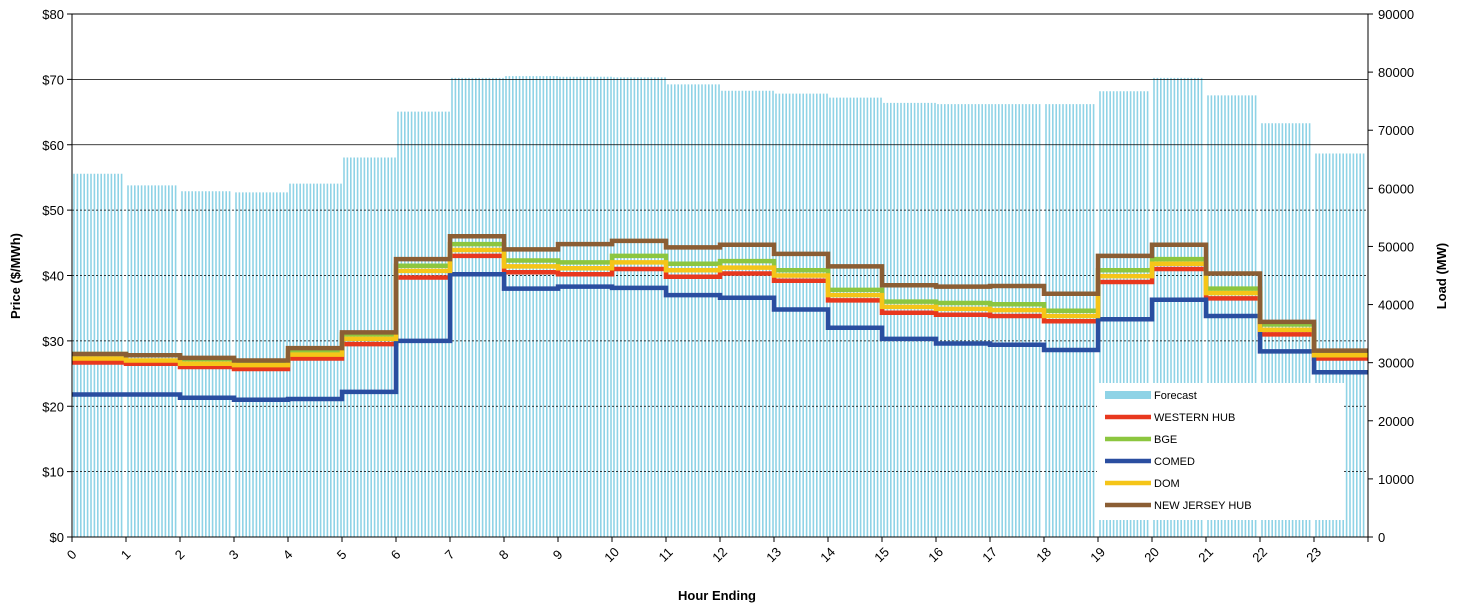  I want to click on x-tick-label: 9, so click(558, 555).